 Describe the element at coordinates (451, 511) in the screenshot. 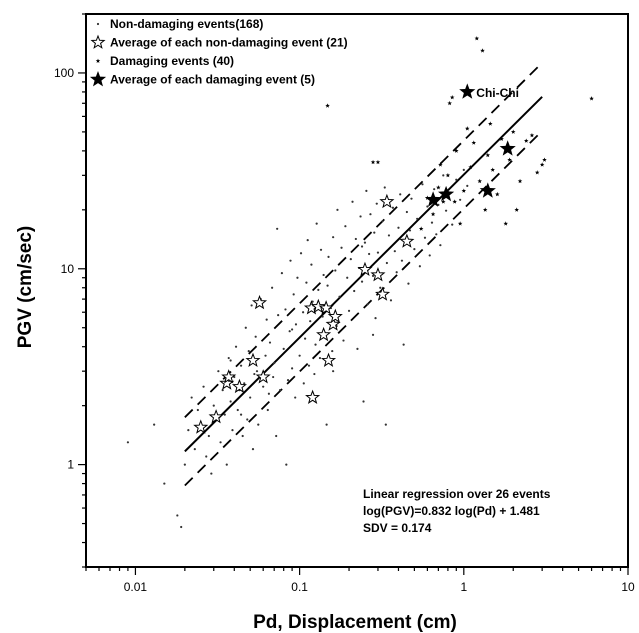

I see `annotation-line: log(PGV)=0.832 log(Pd) + 1.481` at that location.